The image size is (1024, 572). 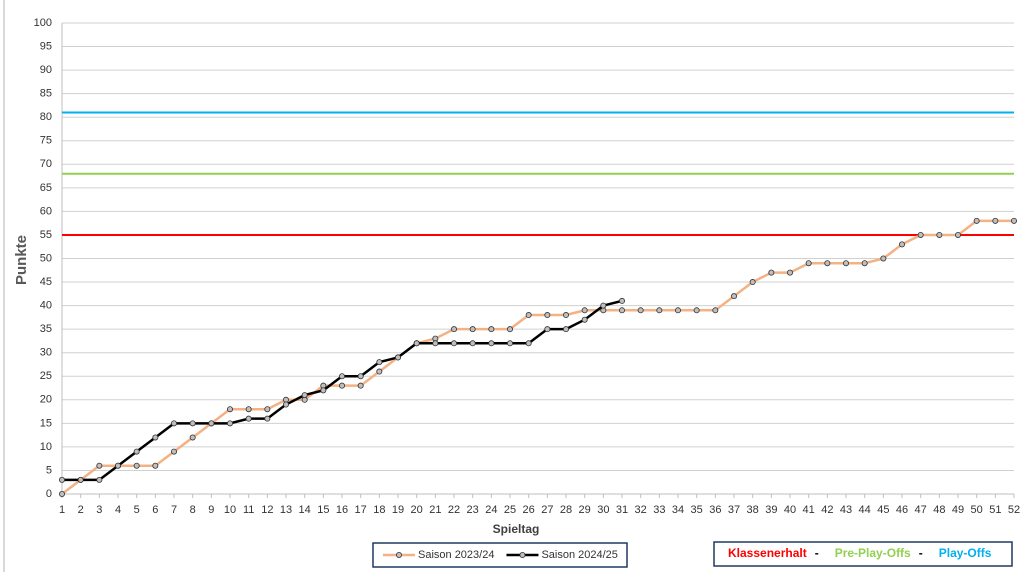 I want to click on y-tick-label: 95, so click(x=46, y=46).